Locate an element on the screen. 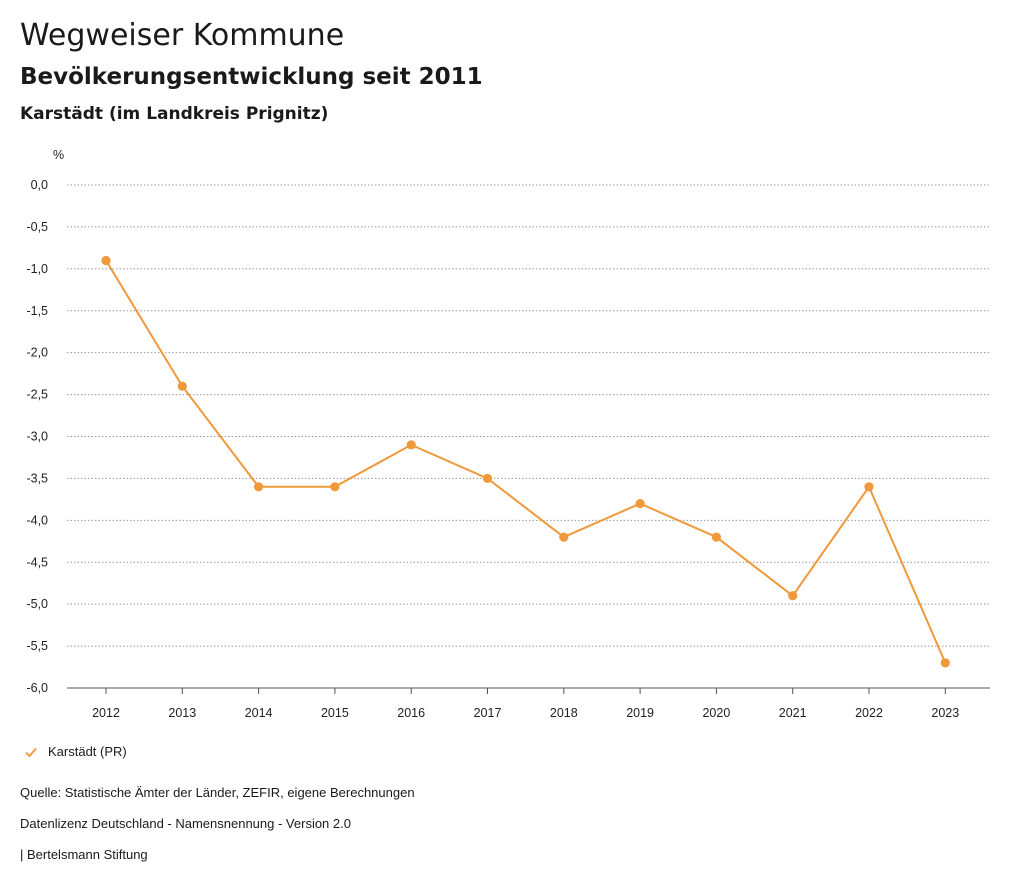  y-tick-label: -5,5 is located at coordinates (37, 646).